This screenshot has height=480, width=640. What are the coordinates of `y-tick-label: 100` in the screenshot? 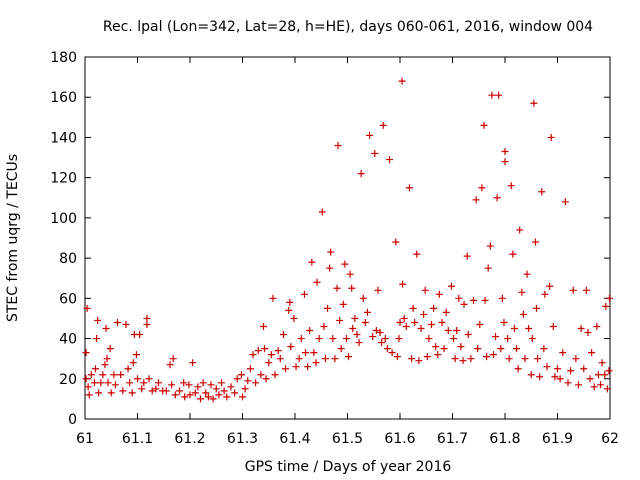 It's located at (63, 219).